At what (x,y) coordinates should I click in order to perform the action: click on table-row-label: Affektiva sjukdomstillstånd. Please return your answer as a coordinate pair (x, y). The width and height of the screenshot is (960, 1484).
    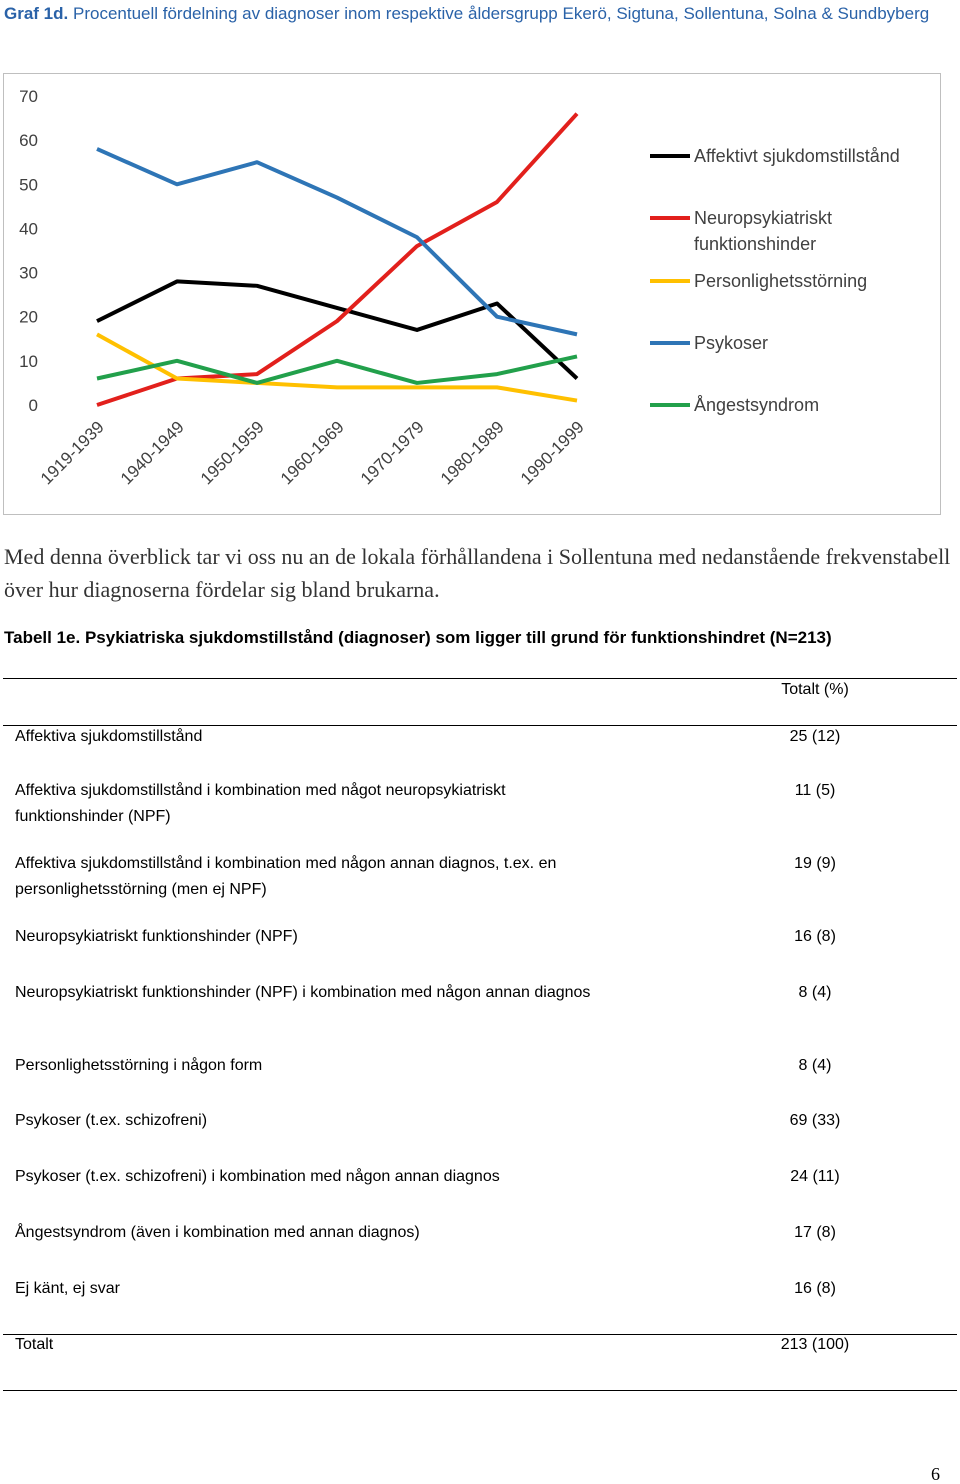
    Looking at the image, I should click on (109, 736).